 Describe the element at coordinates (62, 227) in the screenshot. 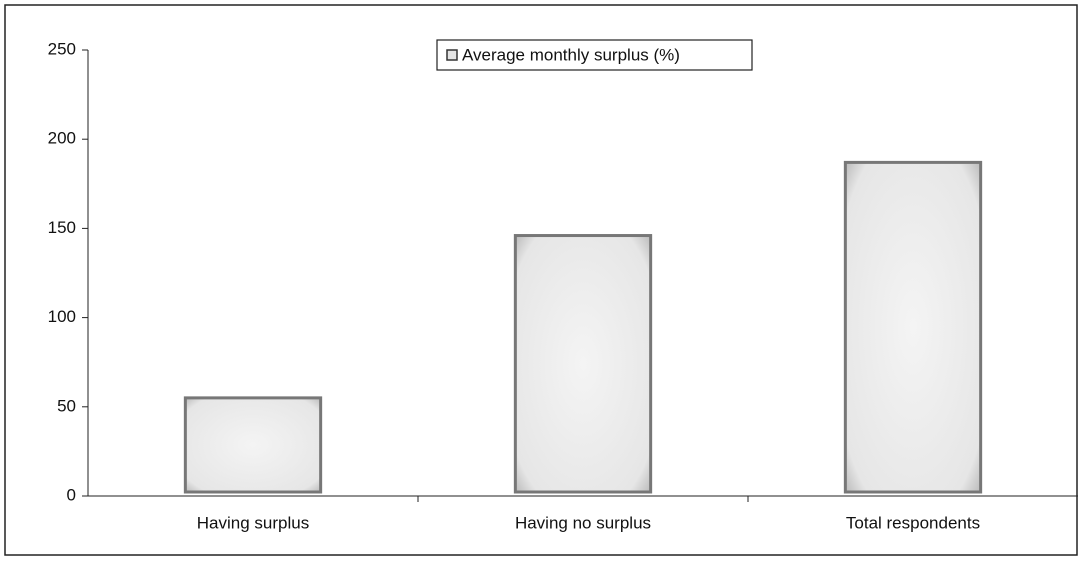

I see `y-tick-label: 150` at that location.